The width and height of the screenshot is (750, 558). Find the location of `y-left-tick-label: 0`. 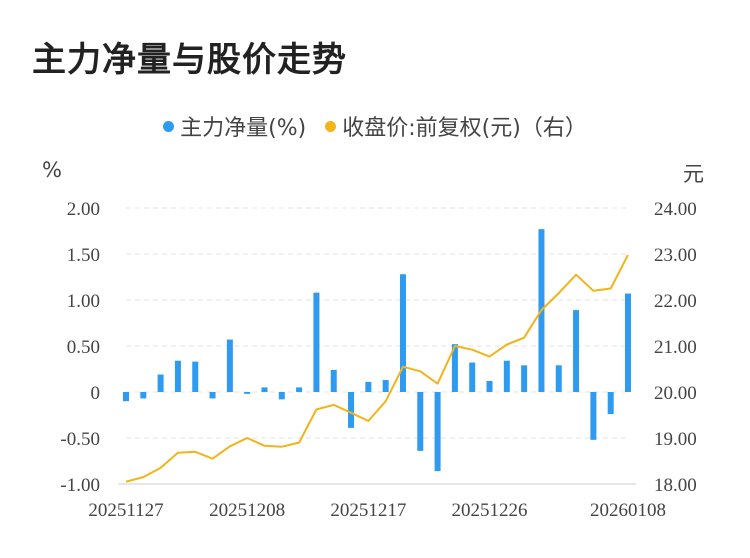

y-left-tick-label: 0 is located at coordinates (96, 393).